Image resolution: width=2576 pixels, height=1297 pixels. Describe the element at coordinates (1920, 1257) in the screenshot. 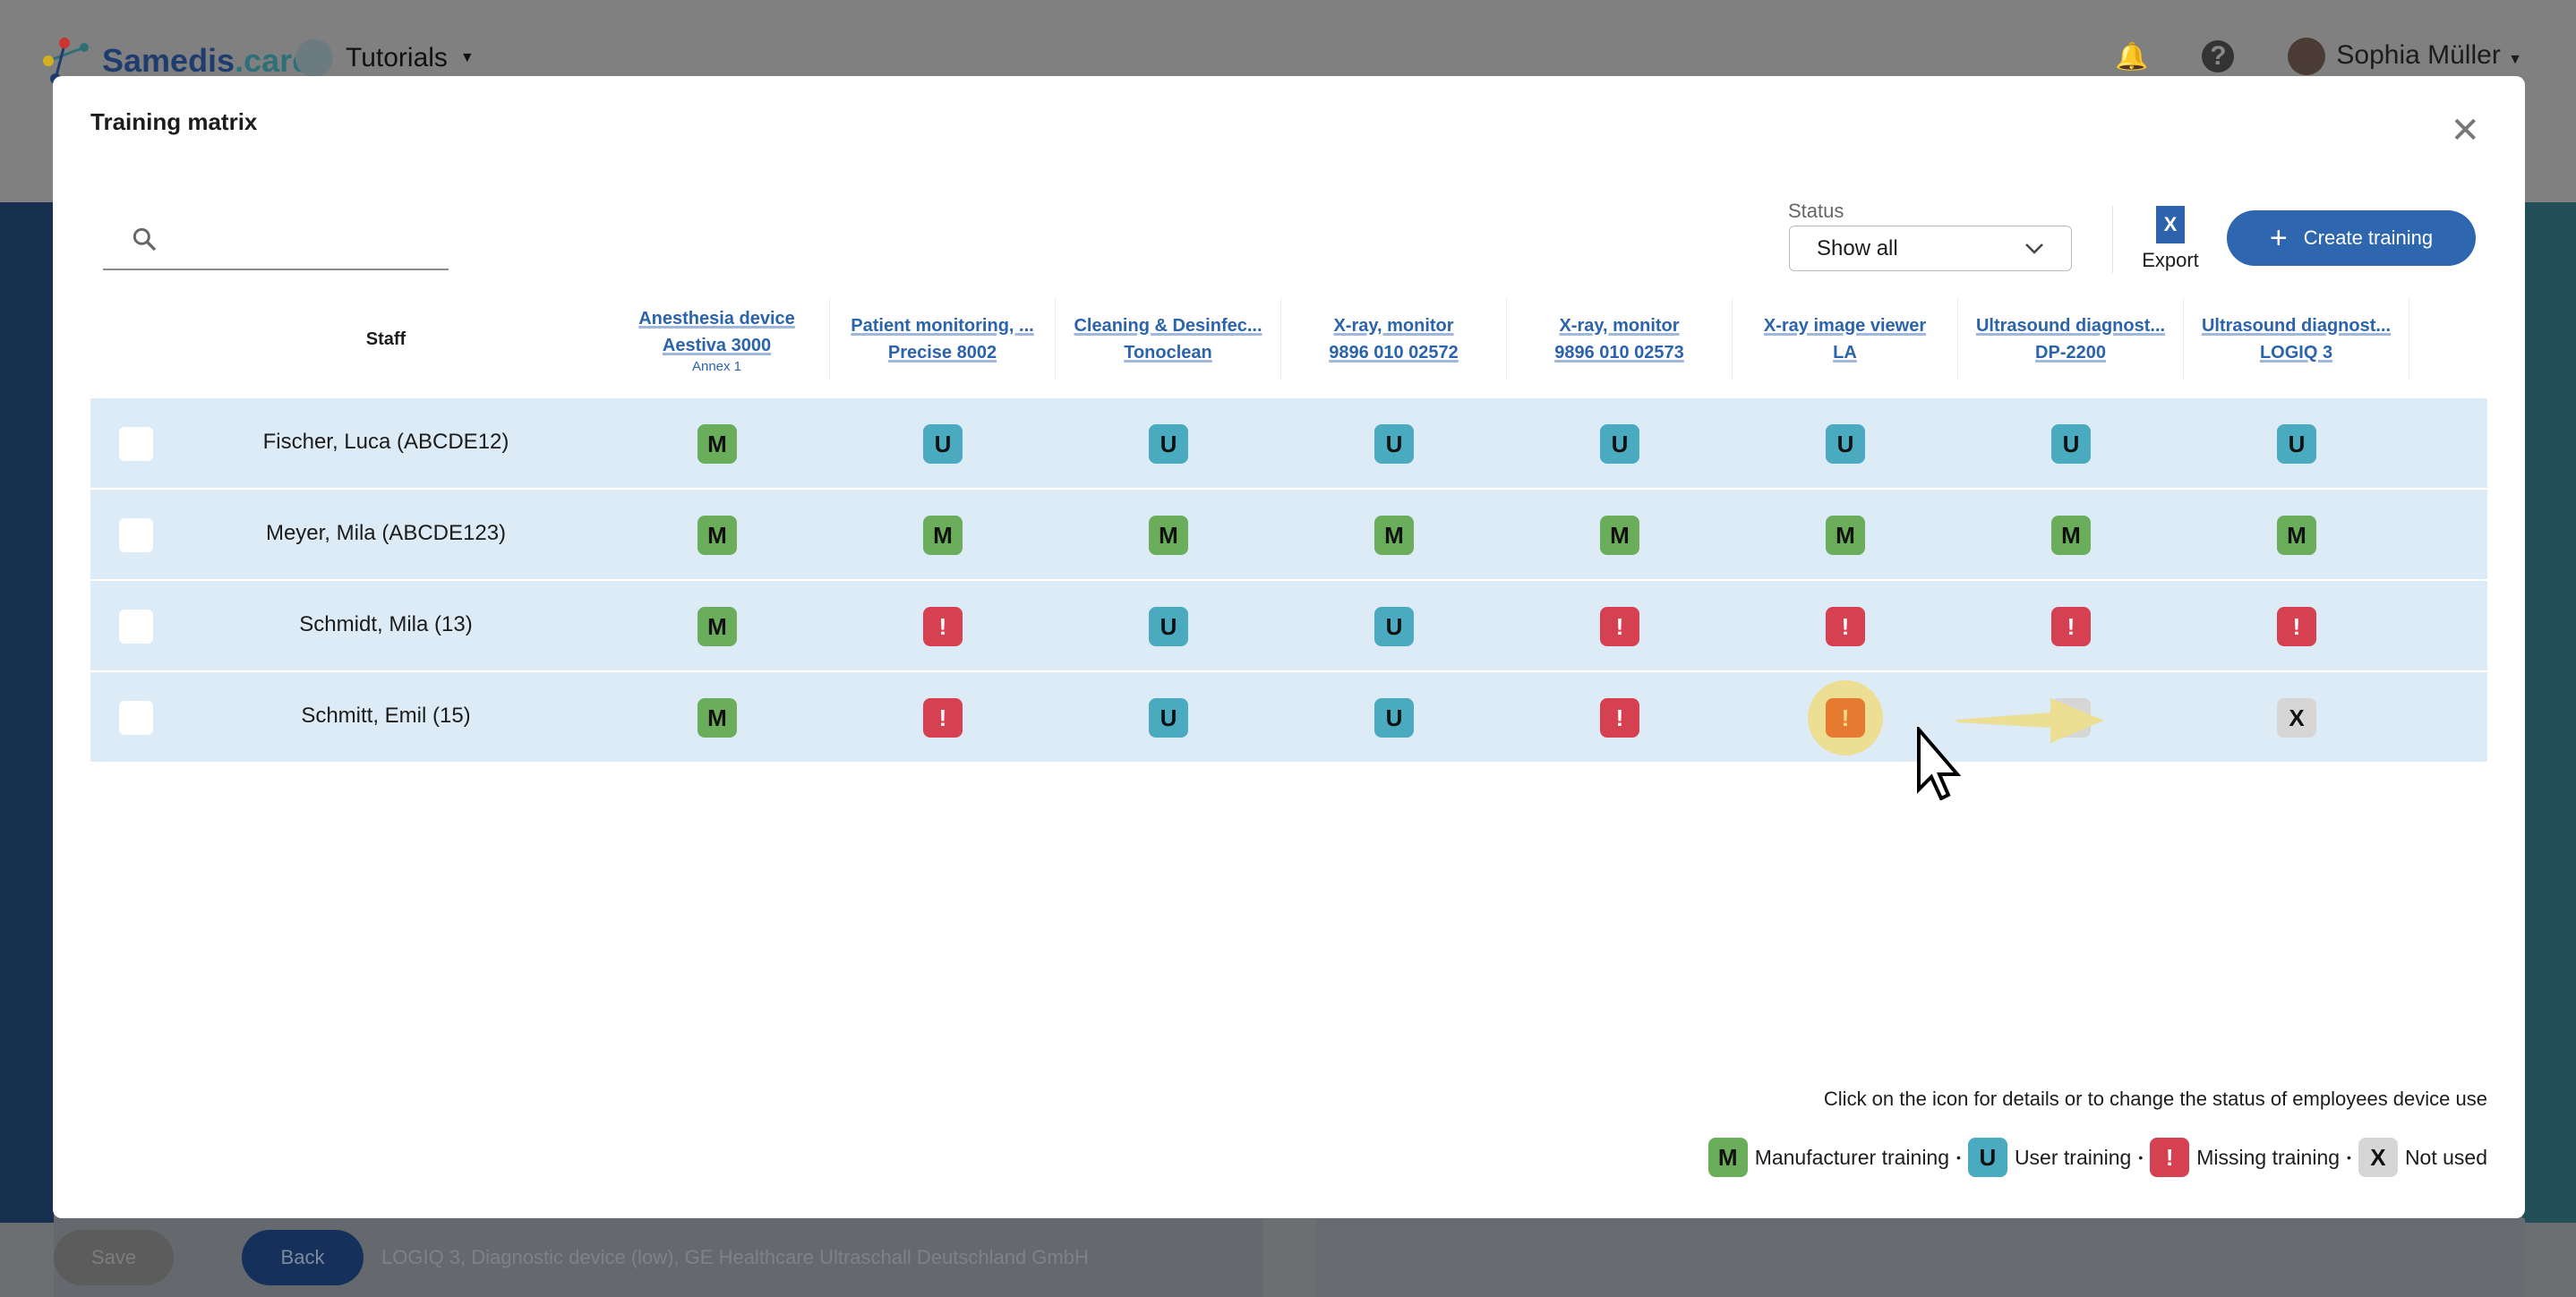

I see `background-footer` at that location.